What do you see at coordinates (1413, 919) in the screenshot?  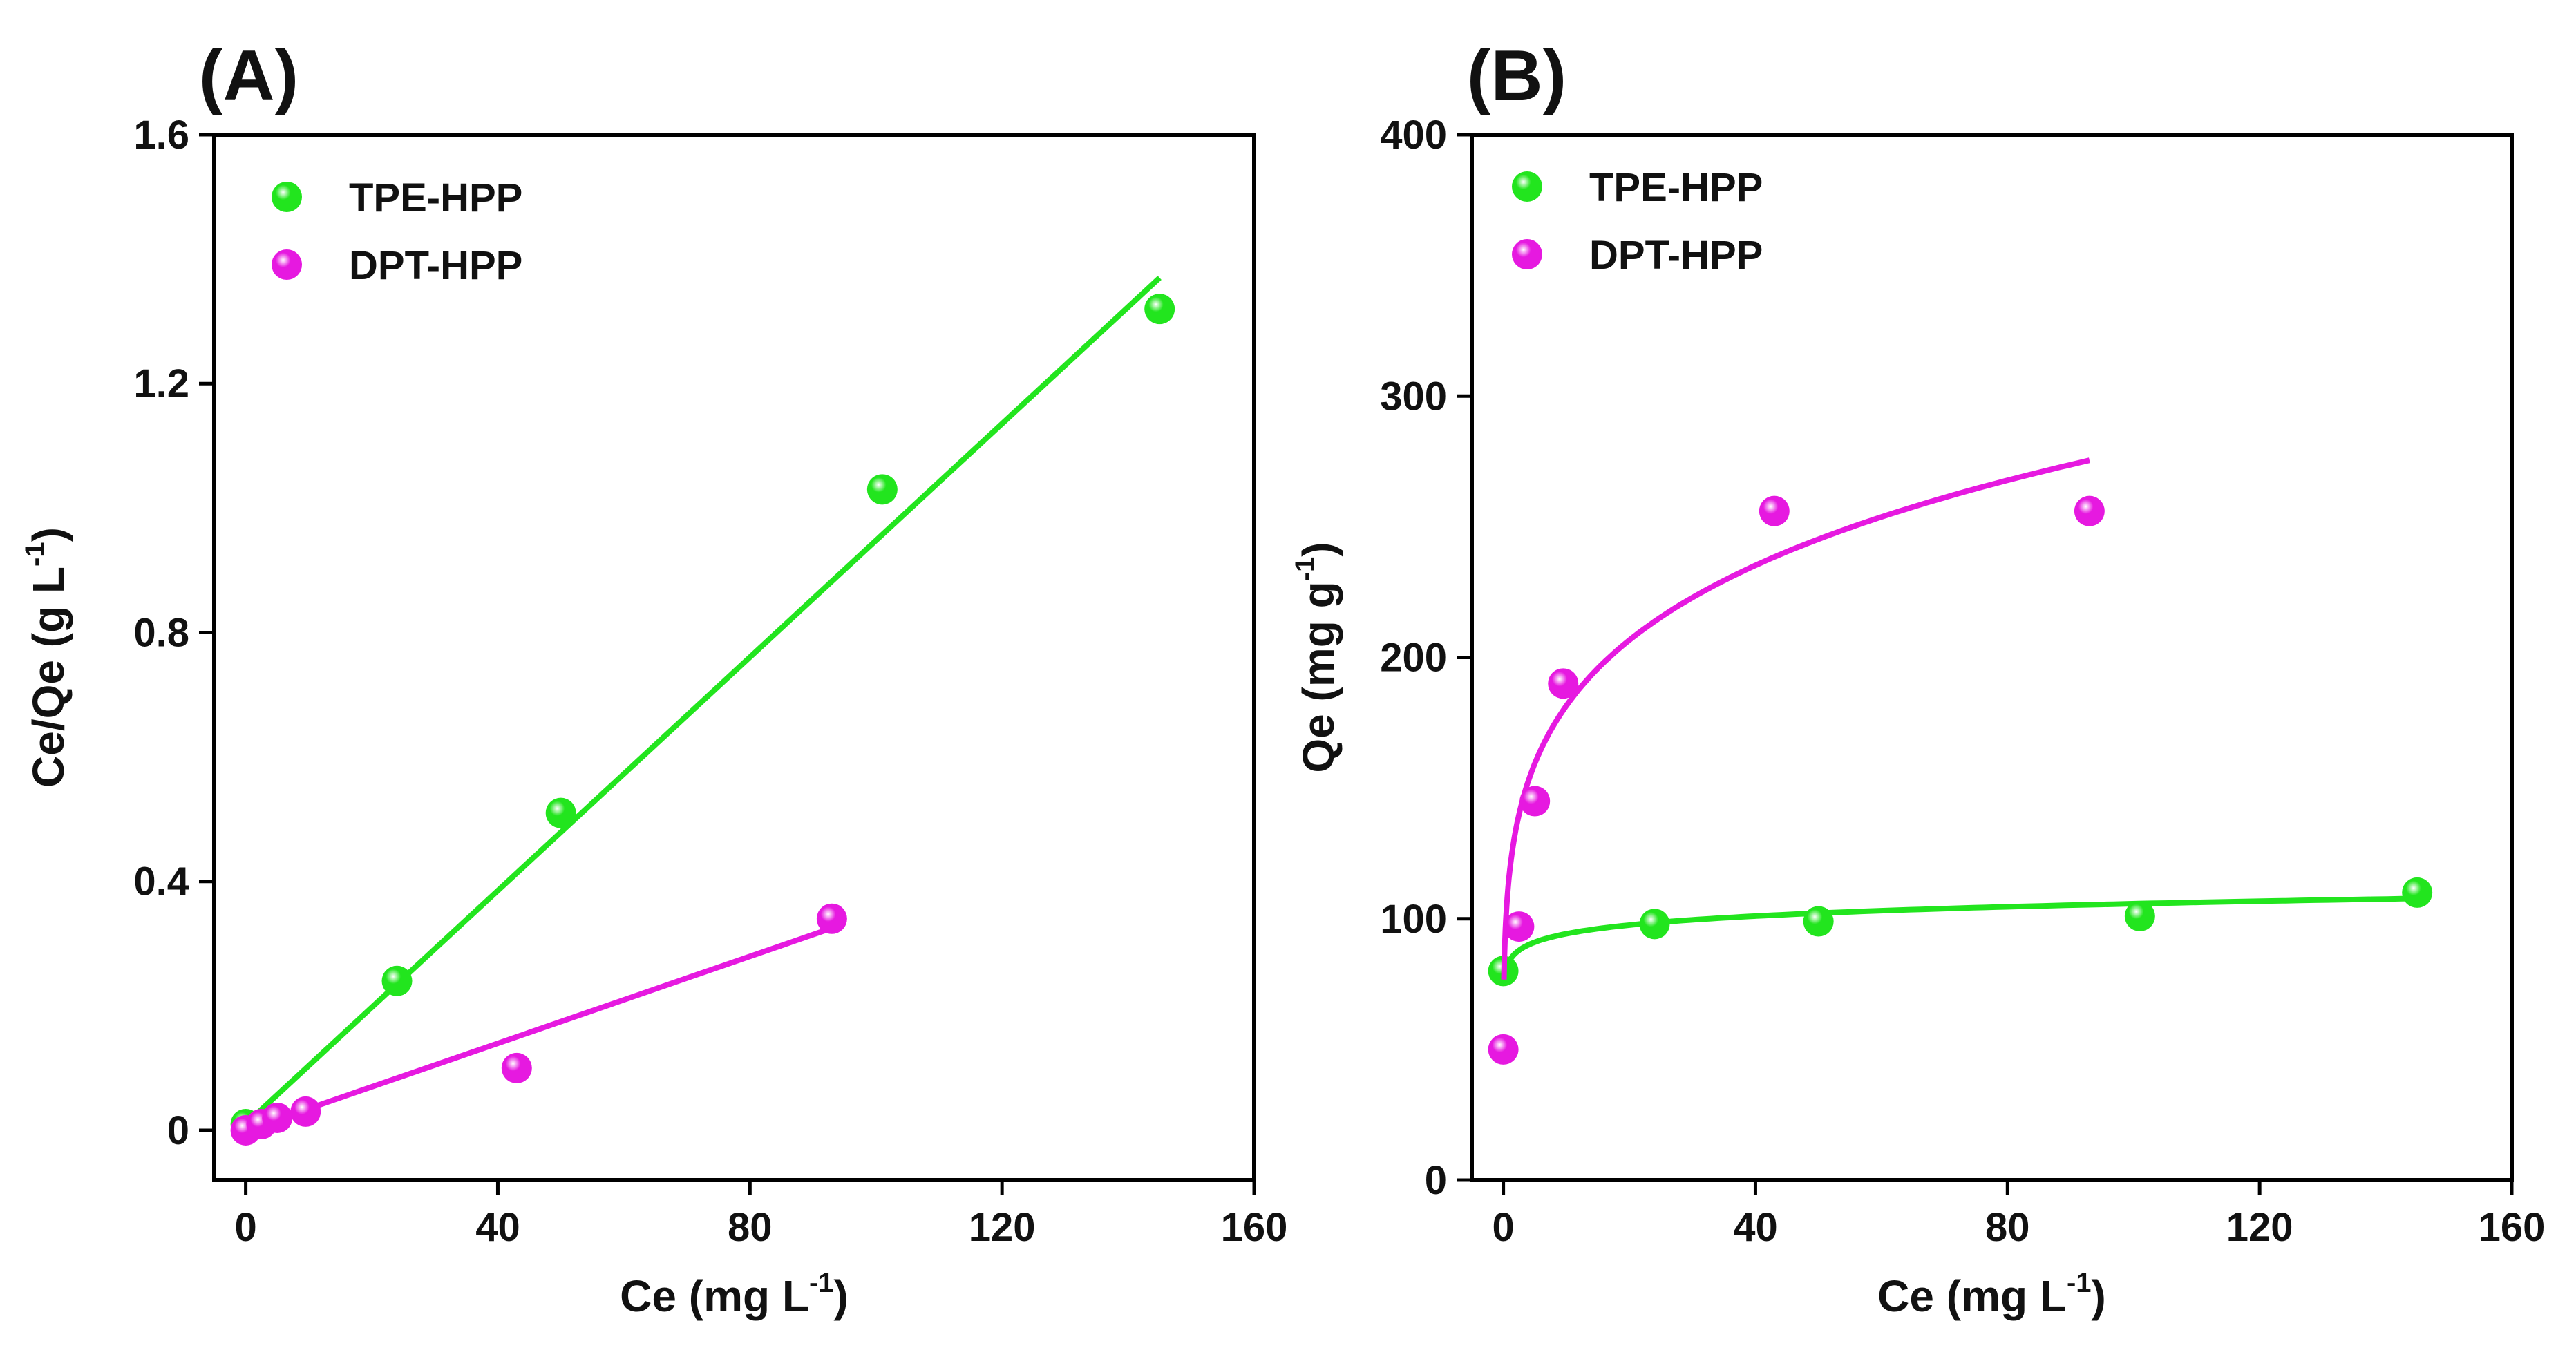 I see `y-tick-label: 100` at bounding box center [1413, 919].